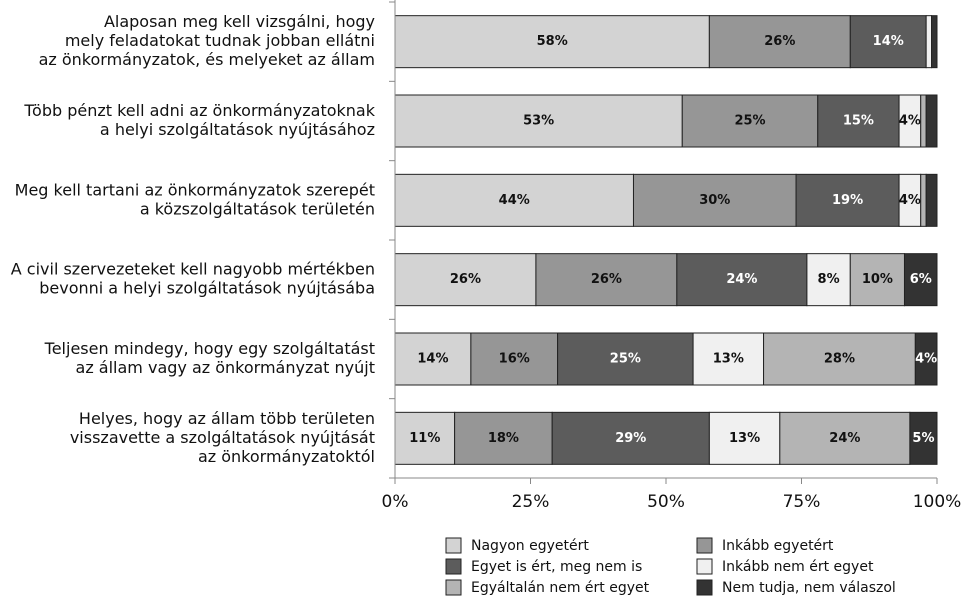  I want to click on value-label: 6%, so click(921, 279).